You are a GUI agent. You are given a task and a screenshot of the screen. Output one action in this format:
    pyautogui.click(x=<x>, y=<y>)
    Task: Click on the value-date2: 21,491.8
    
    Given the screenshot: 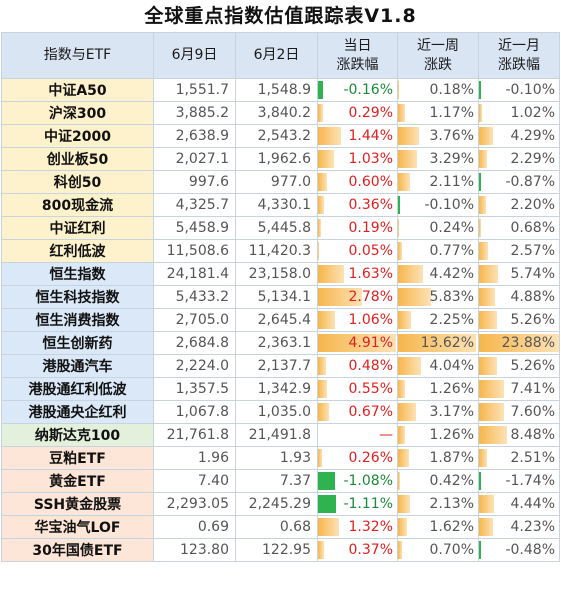 What is the action you would take?
    pyautogui.click(x=276, y=435)
    